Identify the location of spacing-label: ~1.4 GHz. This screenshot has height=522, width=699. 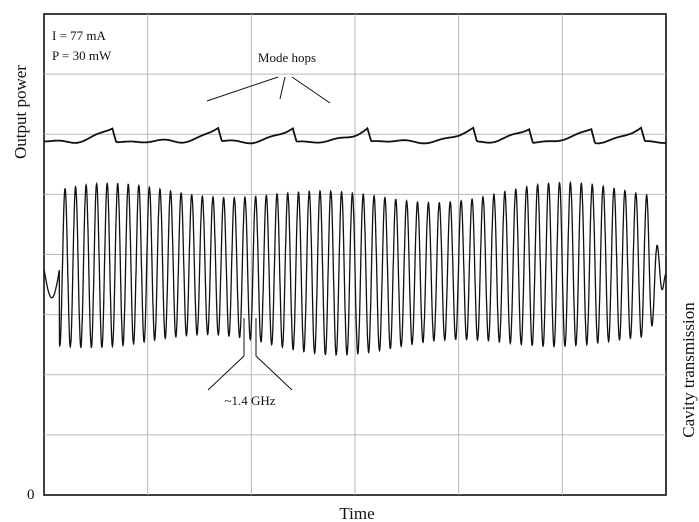
(249, 400).